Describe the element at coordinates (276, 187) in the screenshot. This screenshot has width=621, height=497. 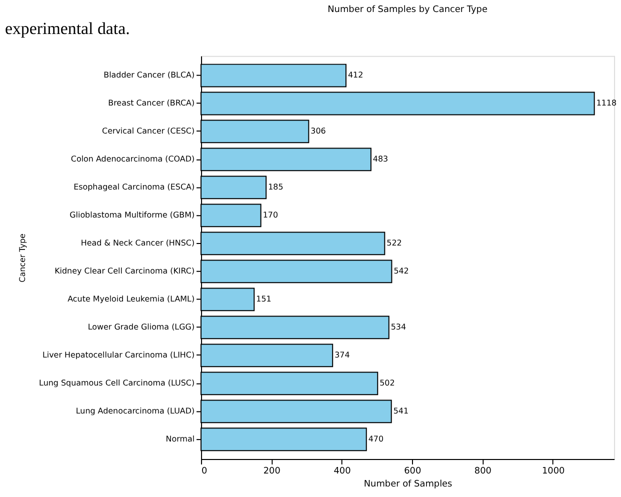
I see `data-label: 185` at that location.